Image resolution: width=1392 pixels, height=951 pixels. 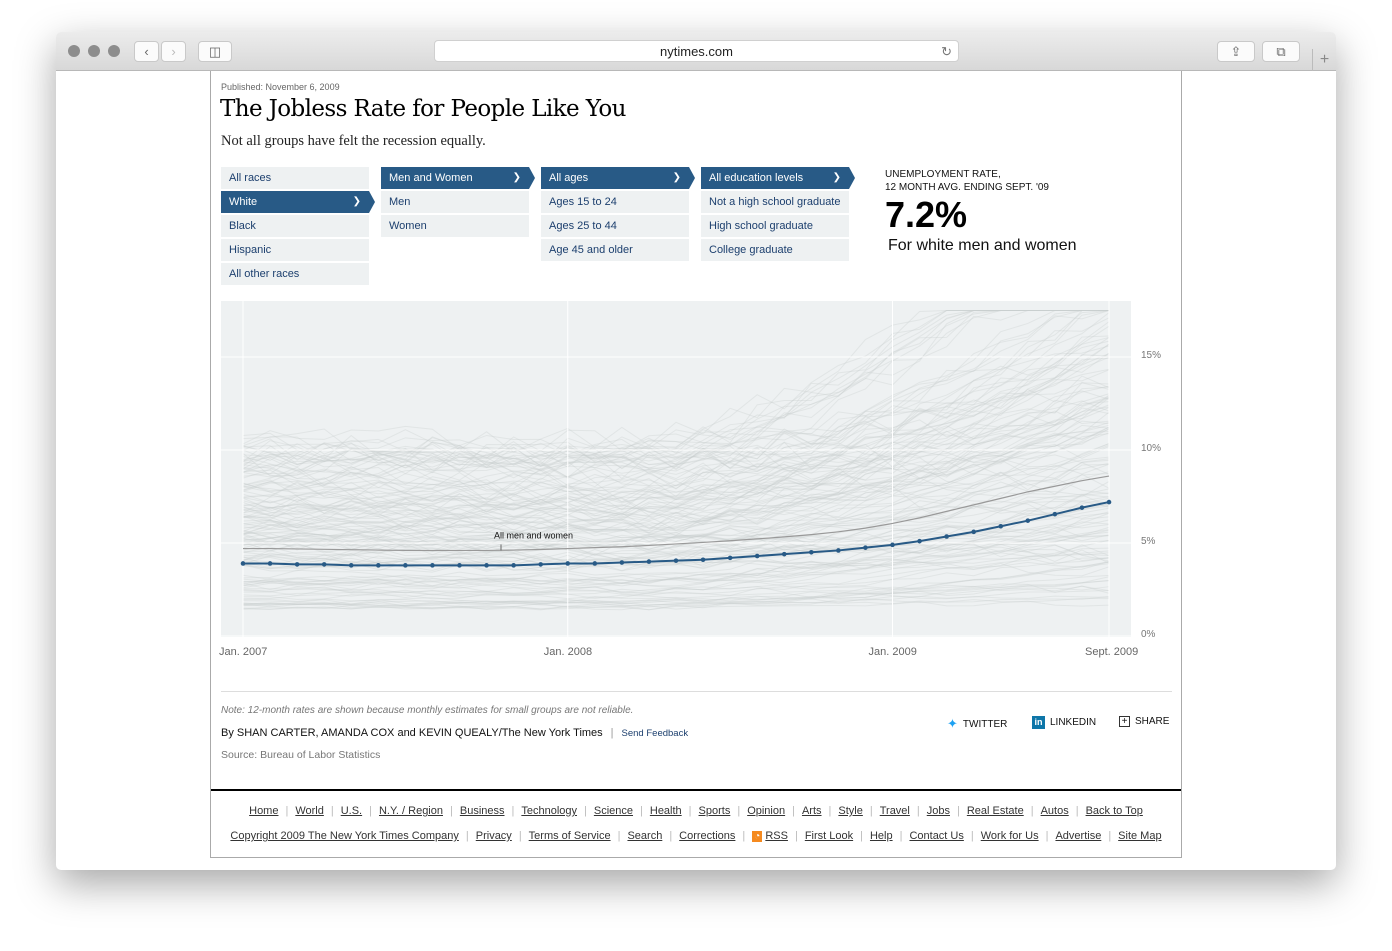 I want to click on share-button: + SHARE, so click(x=1144, y=721).